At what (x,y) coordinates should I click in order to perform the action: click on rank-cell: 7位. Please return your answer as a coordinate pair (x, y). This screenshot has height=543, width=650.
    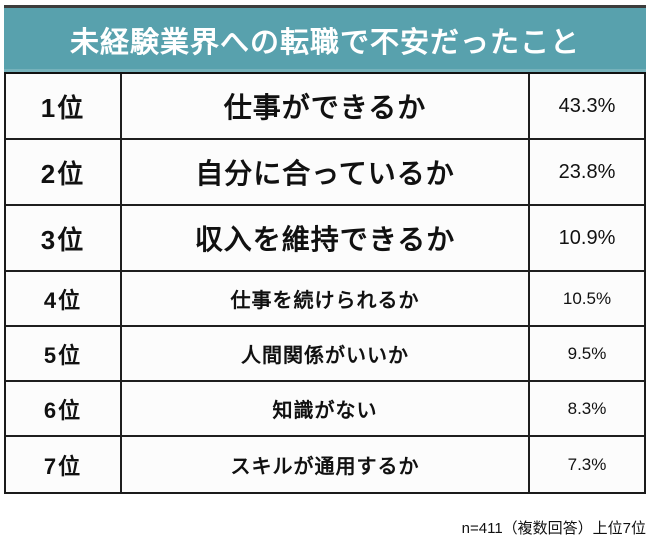
    Looking at the image, I should click on (64, 464).